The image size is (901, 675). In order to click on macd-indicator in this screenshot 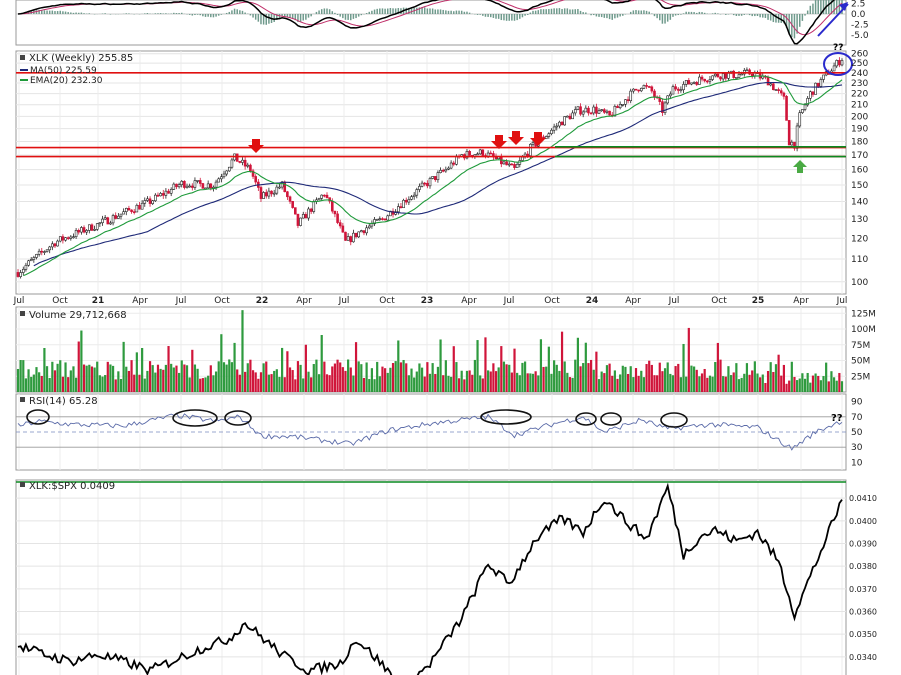, I will do `click(431, 22)`.